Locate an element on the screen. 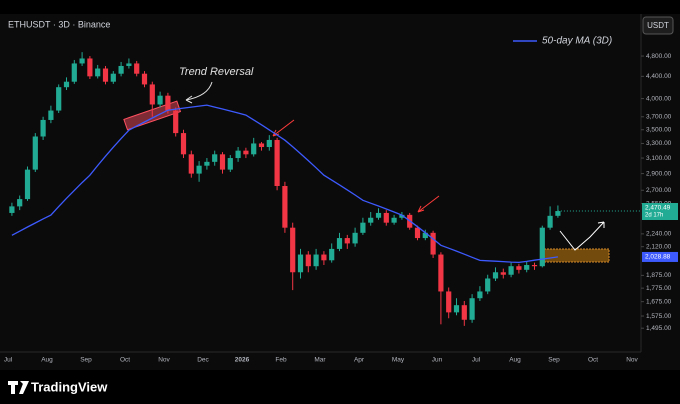  x-tick-label: Dec is located at coordinates (203, 360).